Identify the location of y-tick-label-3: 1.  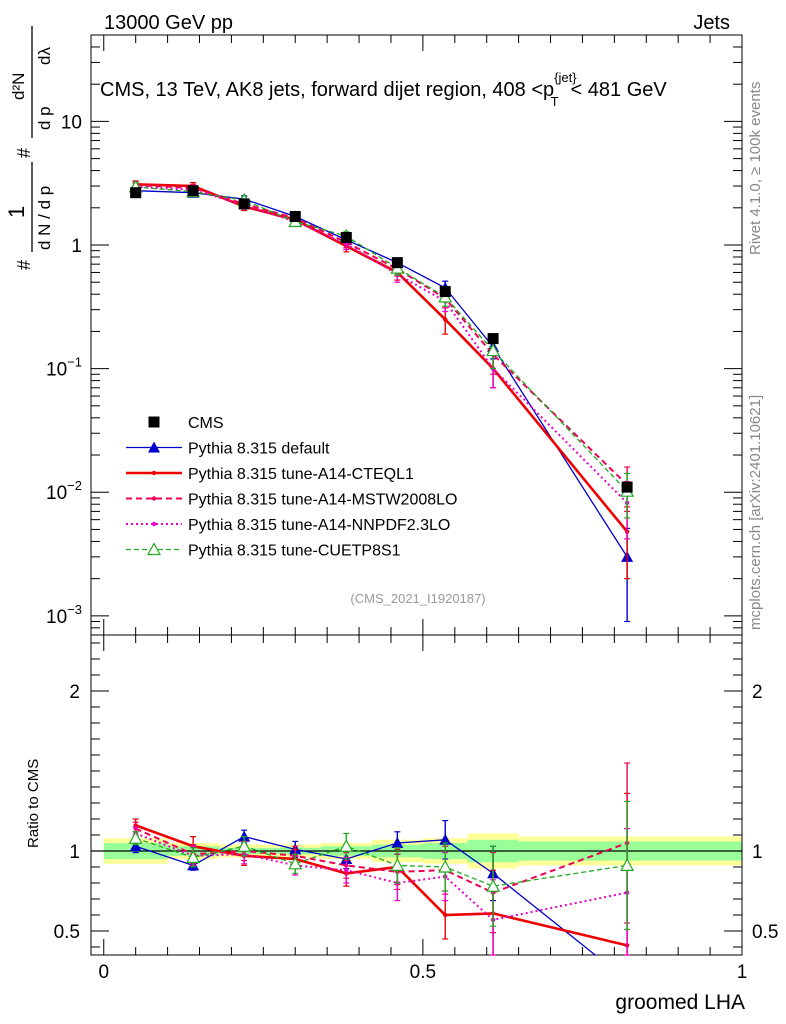
(76, 246).